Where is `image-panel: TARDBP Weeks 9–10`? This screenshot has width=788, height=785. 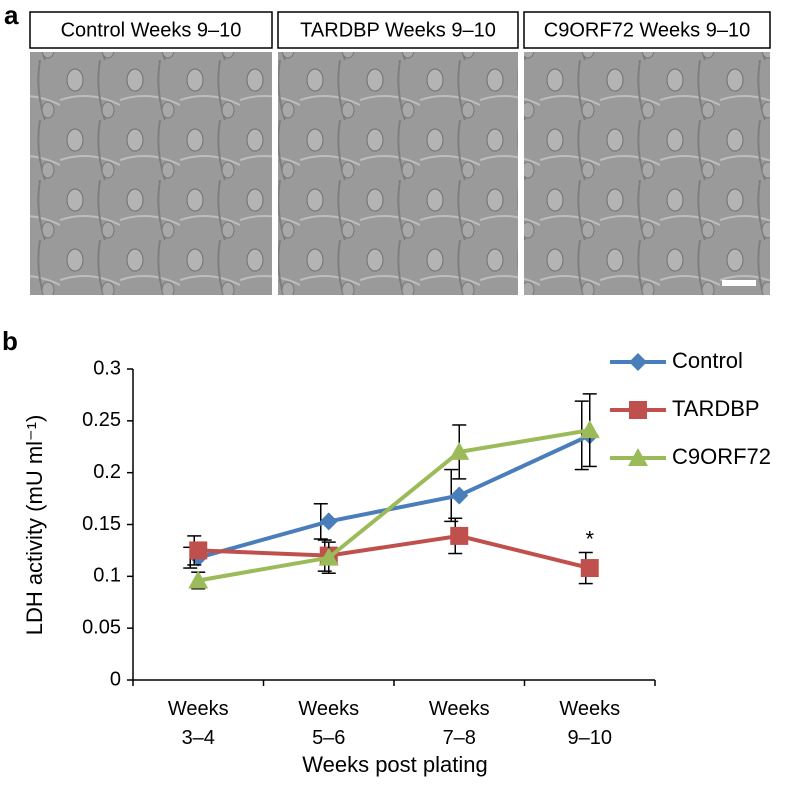
image-panel: TARDBP Weeks 9–10 is located at coordinates (398, 153).